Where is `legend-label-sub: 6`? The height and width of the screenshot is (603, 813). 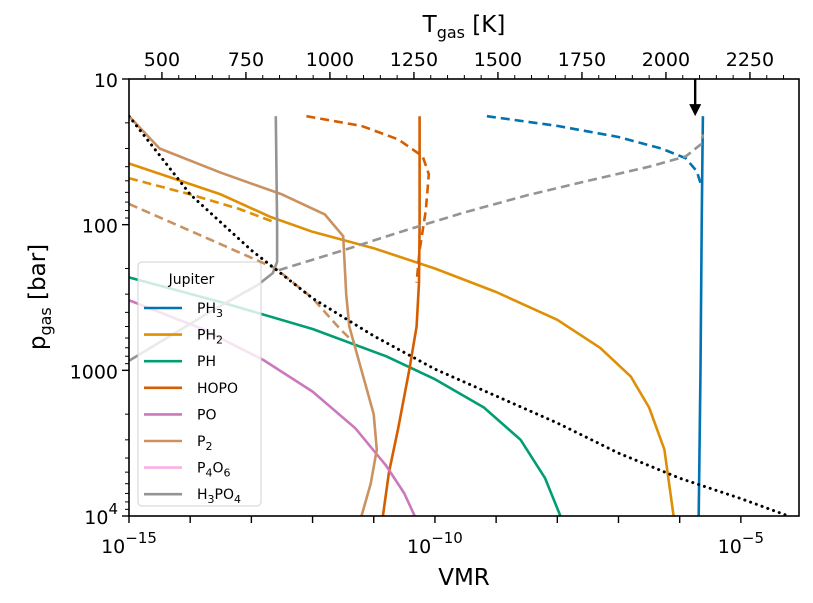
legend-label-sub: 6 is located at coordinates (226, 473).